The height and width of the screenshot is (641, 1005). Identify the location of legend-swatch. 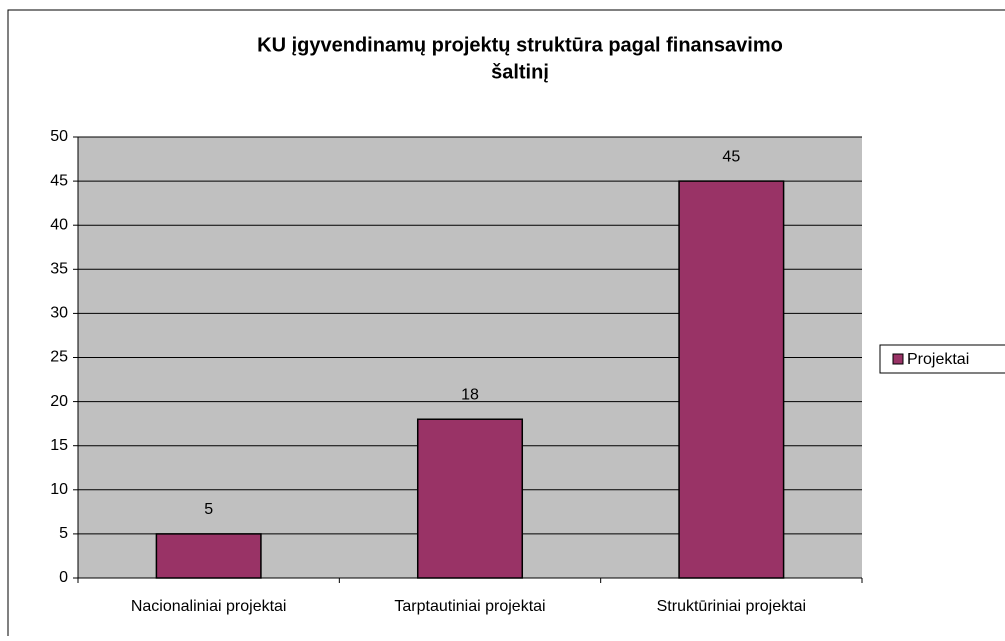
(898, 359).